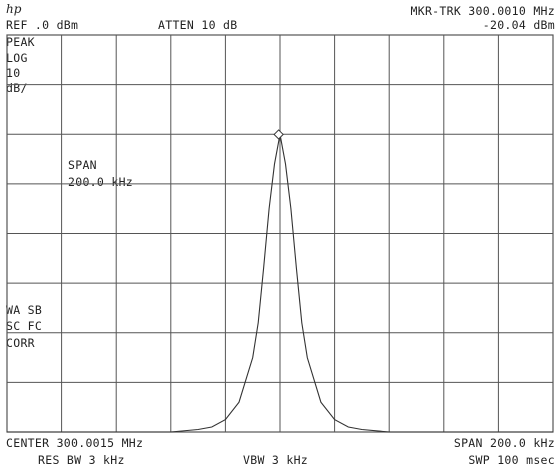 Image resolution: width=559 pixels, height=471 pixels. Describe the element at coordinates (75, 443) in the screenshot. I see `center-frequency-readout: CENTER 300.0015 MHz` at that location.